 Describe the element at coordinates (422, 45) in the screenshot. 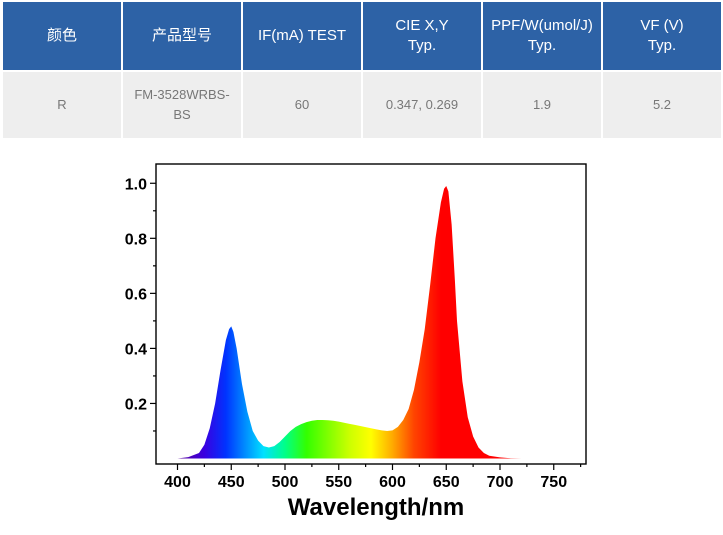

I see `header-cie-line2: Typ.` at that location.